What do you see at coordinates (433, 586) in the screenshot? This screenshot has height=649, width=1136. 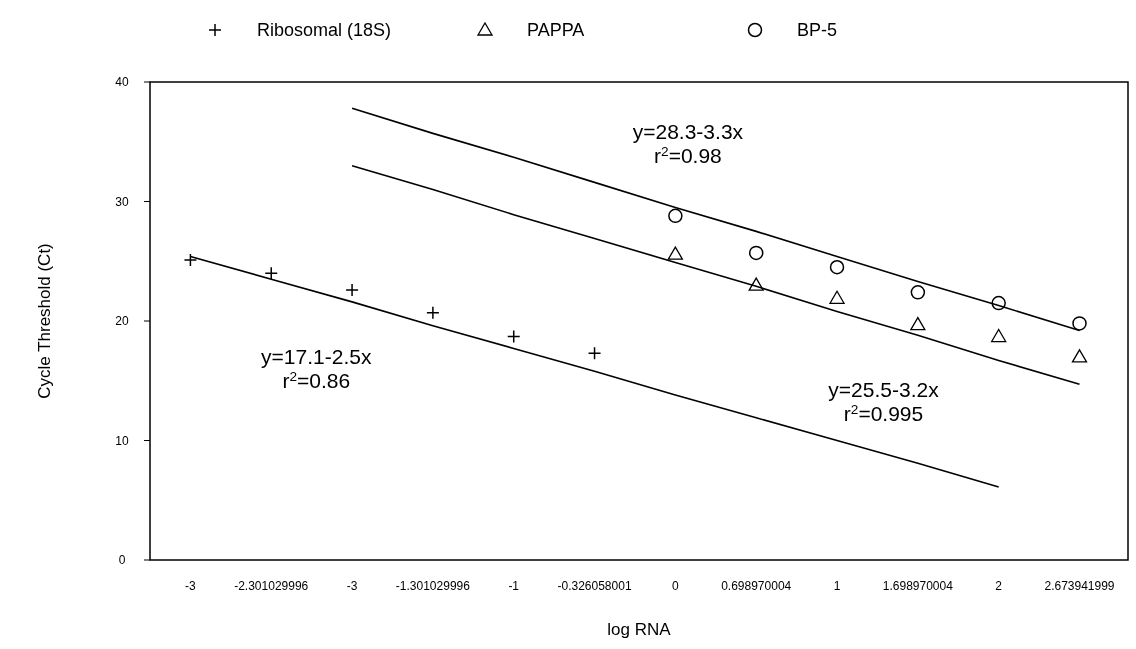 I see `x-tick-label: -1.301029996` at bounding box center [433, 586].